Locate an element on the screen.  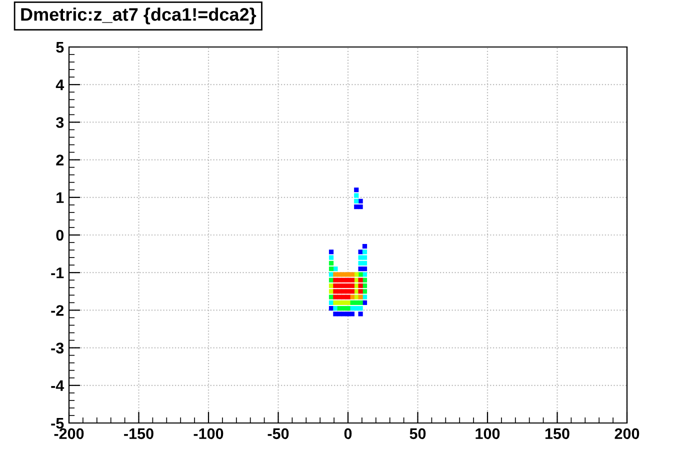
x-tick-label: 0 is located at coordinates (348, 434).